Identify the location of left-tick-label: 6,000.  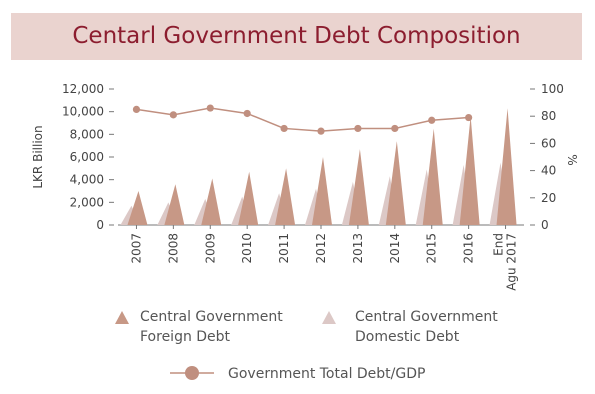
(87, 157).